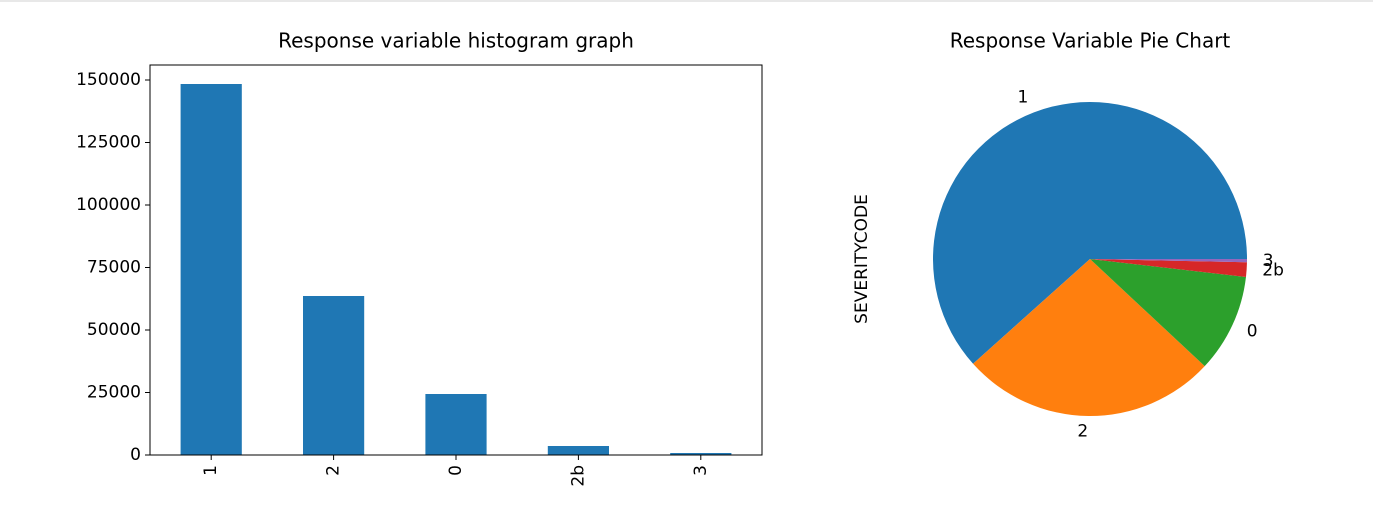 This screenshot has height=523, width=1373. Describe the element at coordinates (108, 80) in the screenshot. I see `y-tick-label: 150000` at that location.